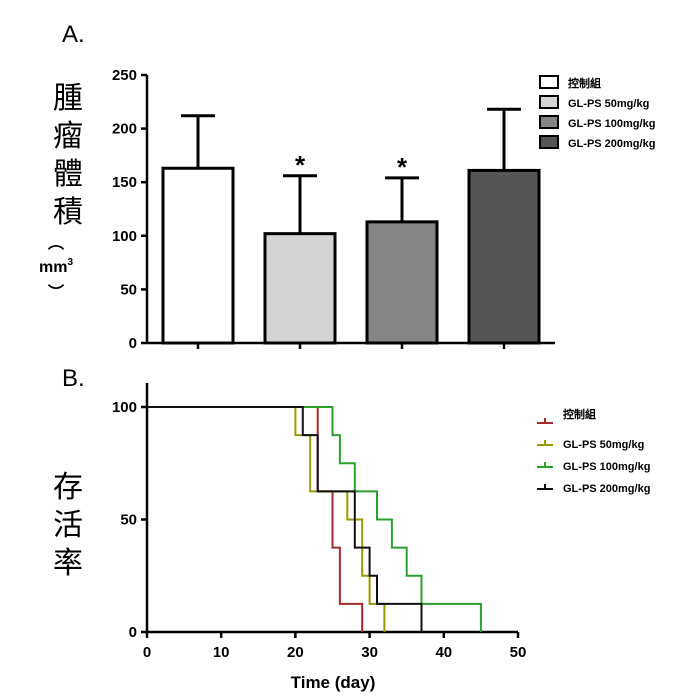 The width and height of the screenshot is (700, 700). What do you see at coordinates (128, 520) in the screenshot?
I see `panel-b-y-tick-label: 50` at bounding box center [128, 520].